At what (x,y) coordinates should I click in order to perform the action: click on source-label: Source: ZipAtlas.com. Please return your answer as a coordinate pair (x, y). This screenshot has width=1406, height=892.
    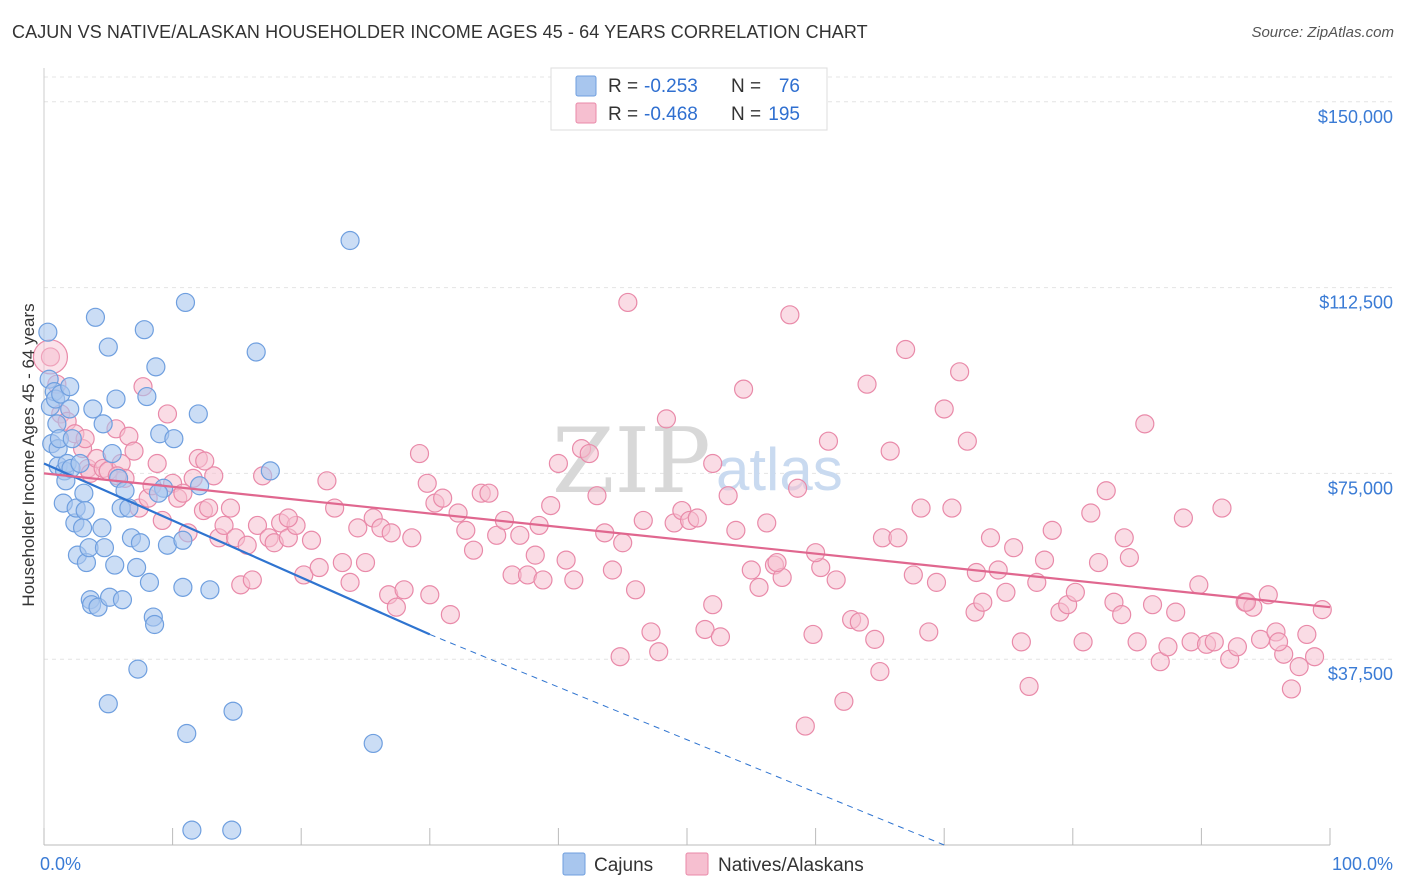
    Looking at the image, I should click on (1322, 32).